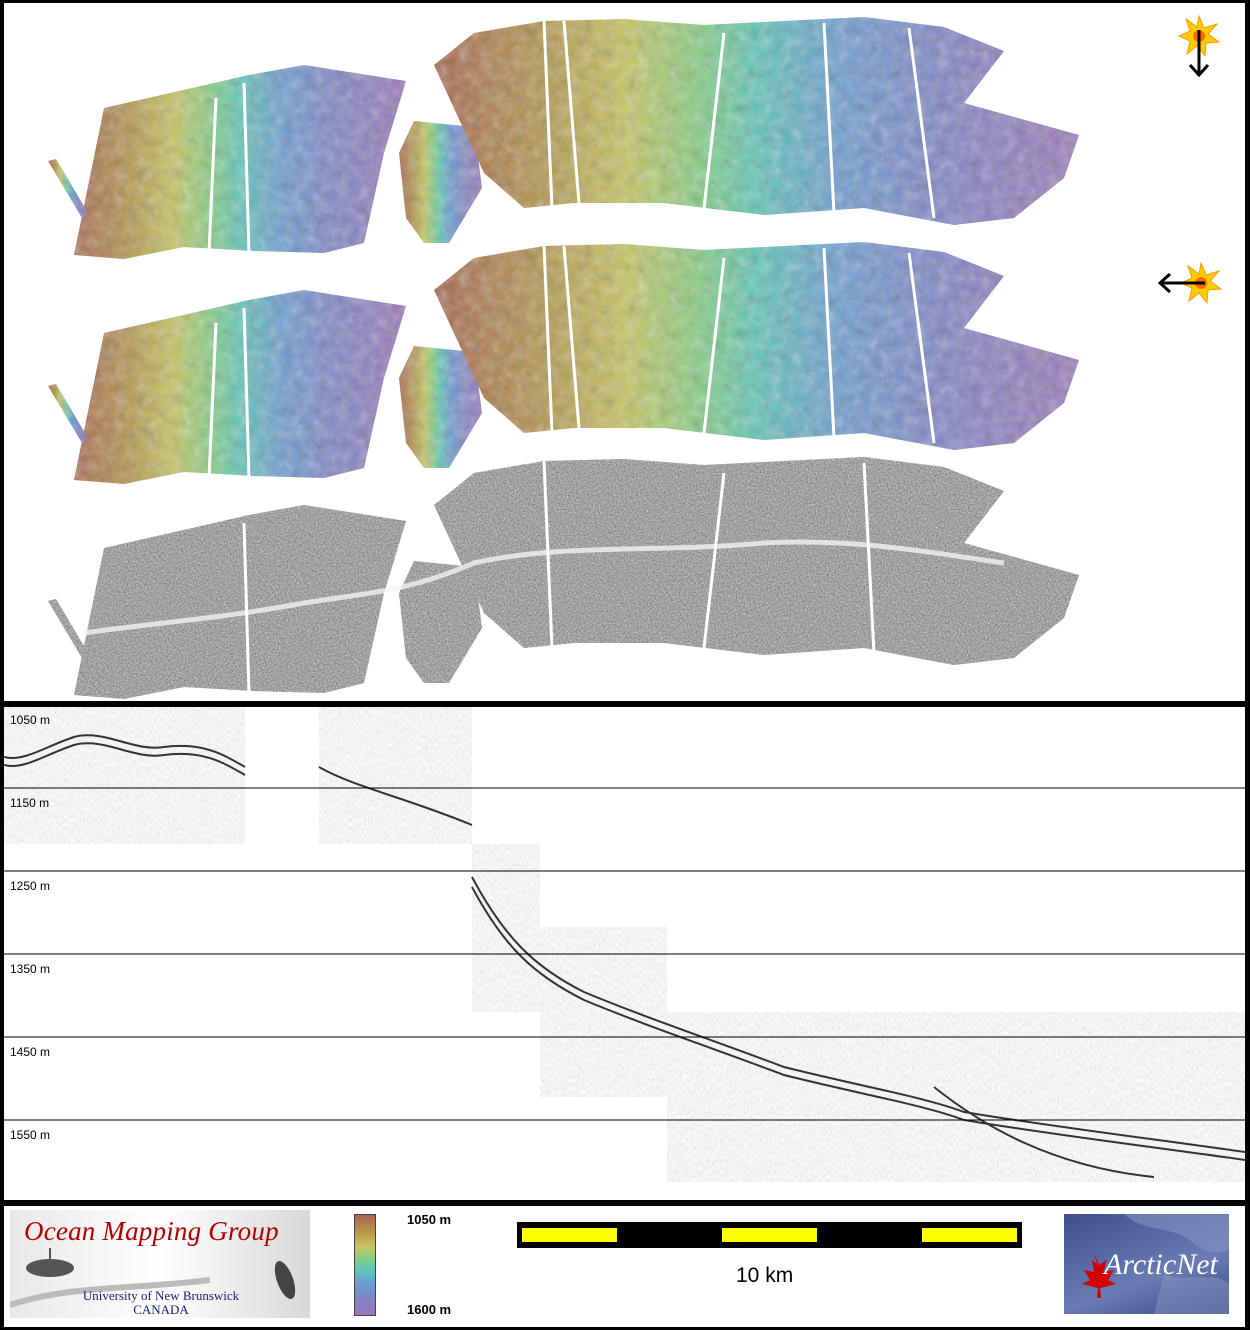 Image resolution: width=1250 pixels, height=1330 pixels. I want to click on depth-label-1250: 1250 m, so click(30, 886).